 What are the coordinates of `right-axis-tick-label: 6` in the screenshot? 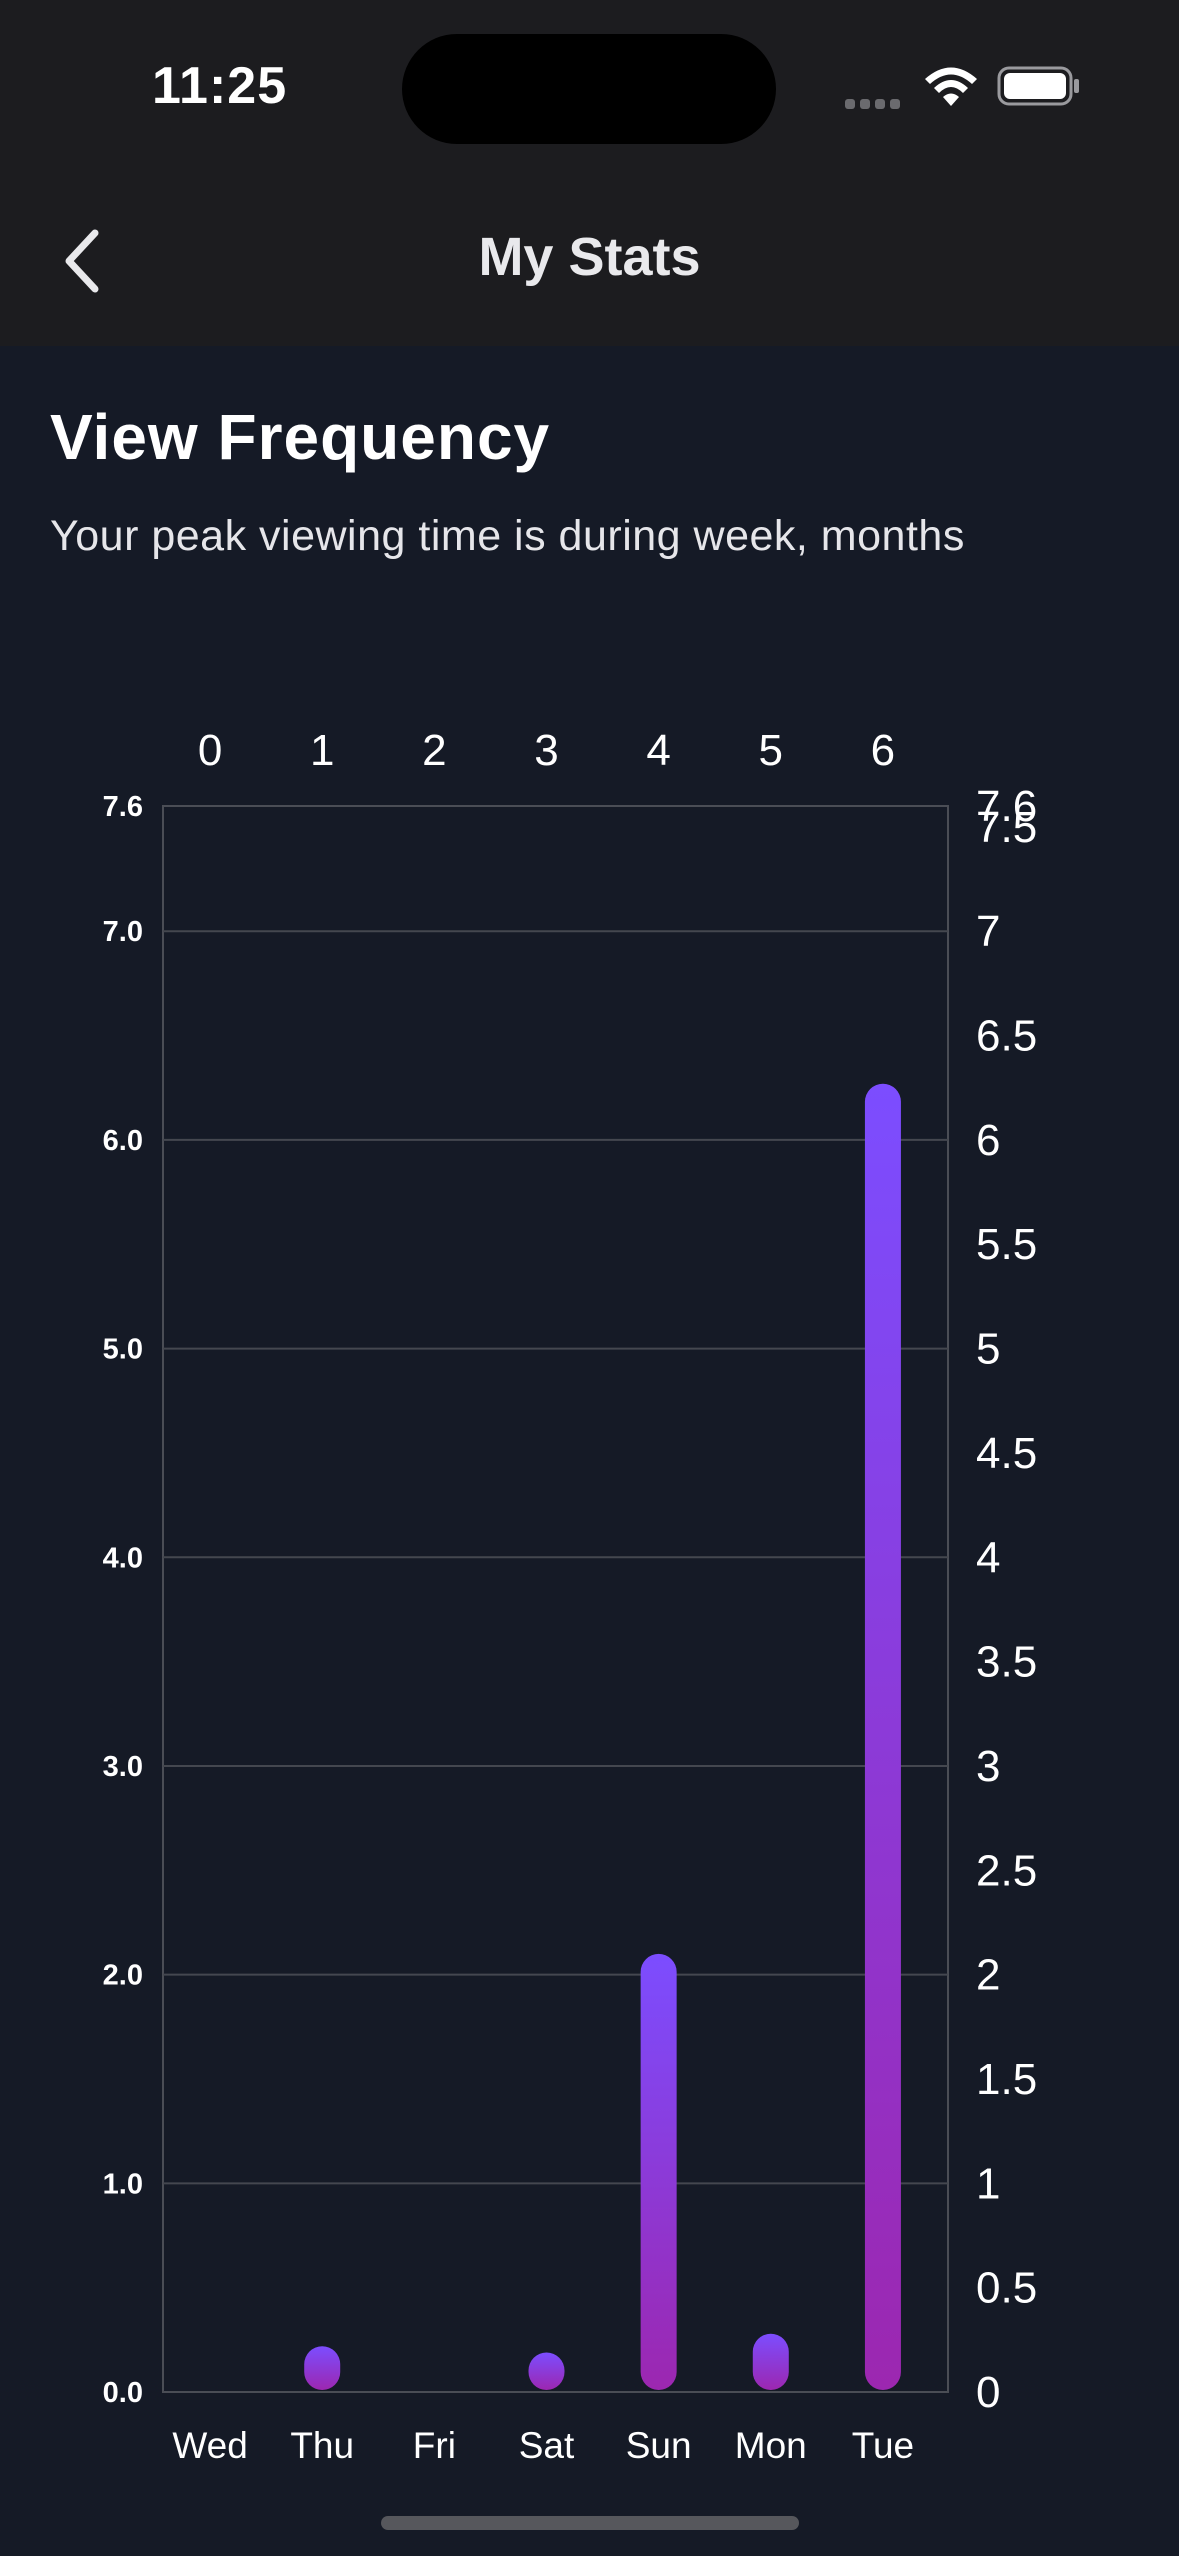 It's located at (988, 1140).